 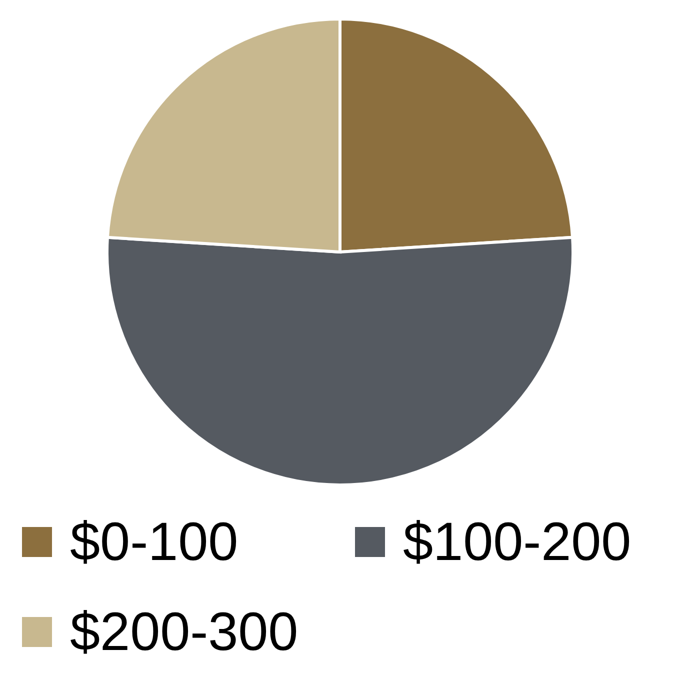 I want to click on legend-label: $100-200, so click(x=517, y=542).